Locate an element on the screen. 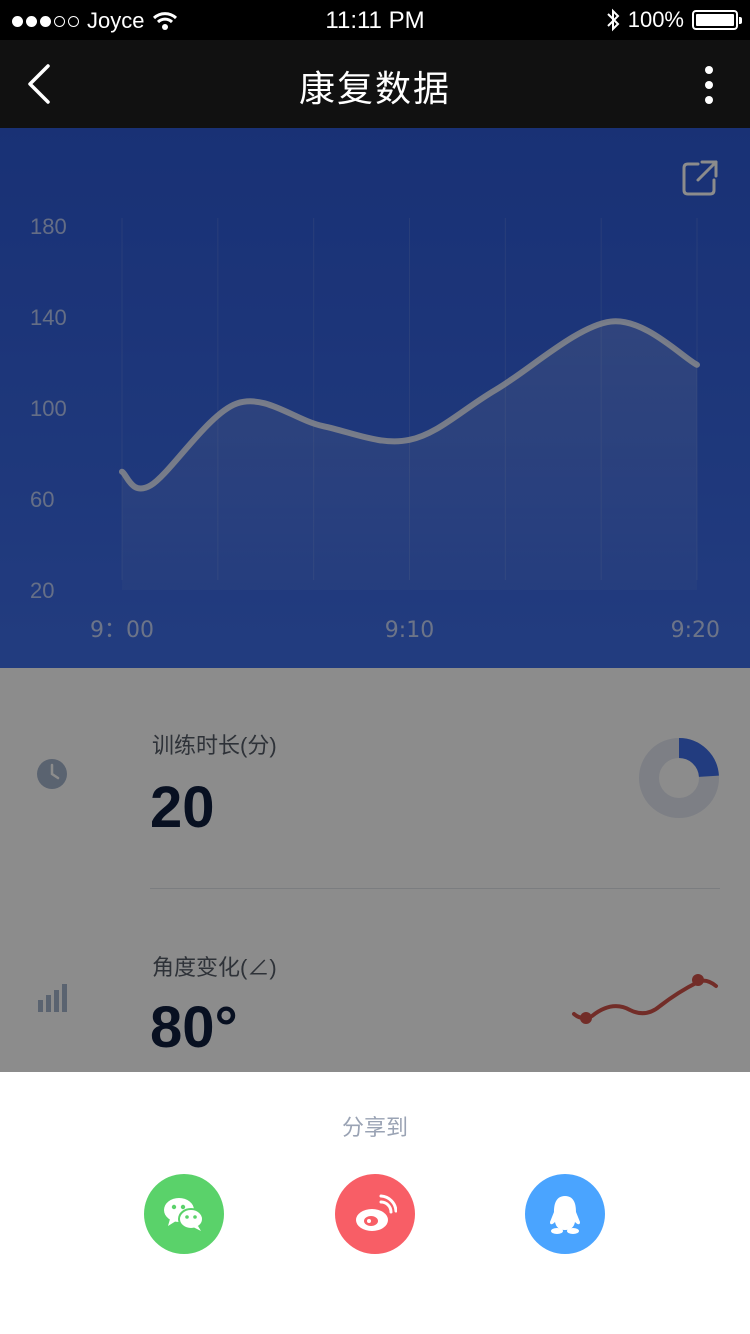 Image resolution: width=750 pixels, height=1334 pixels. y-tick-label: 20 is located at coordinates (42, 590).